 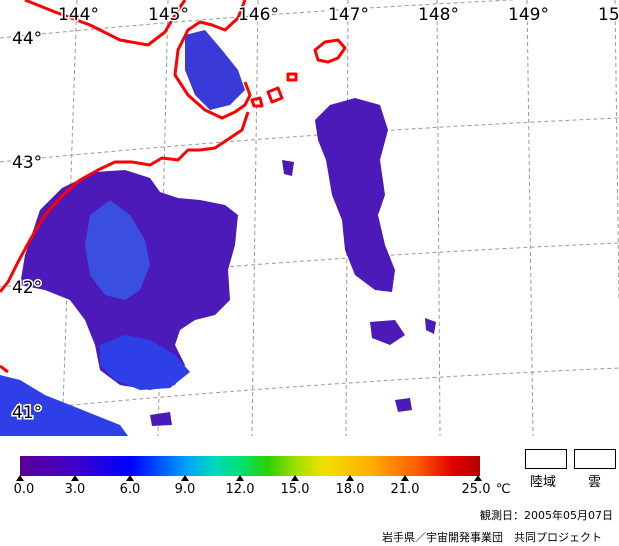 What do you see at coordinates (250, 466) in the screenshot?
I see `temperature-colorbar` at bounding box center [250, 466].